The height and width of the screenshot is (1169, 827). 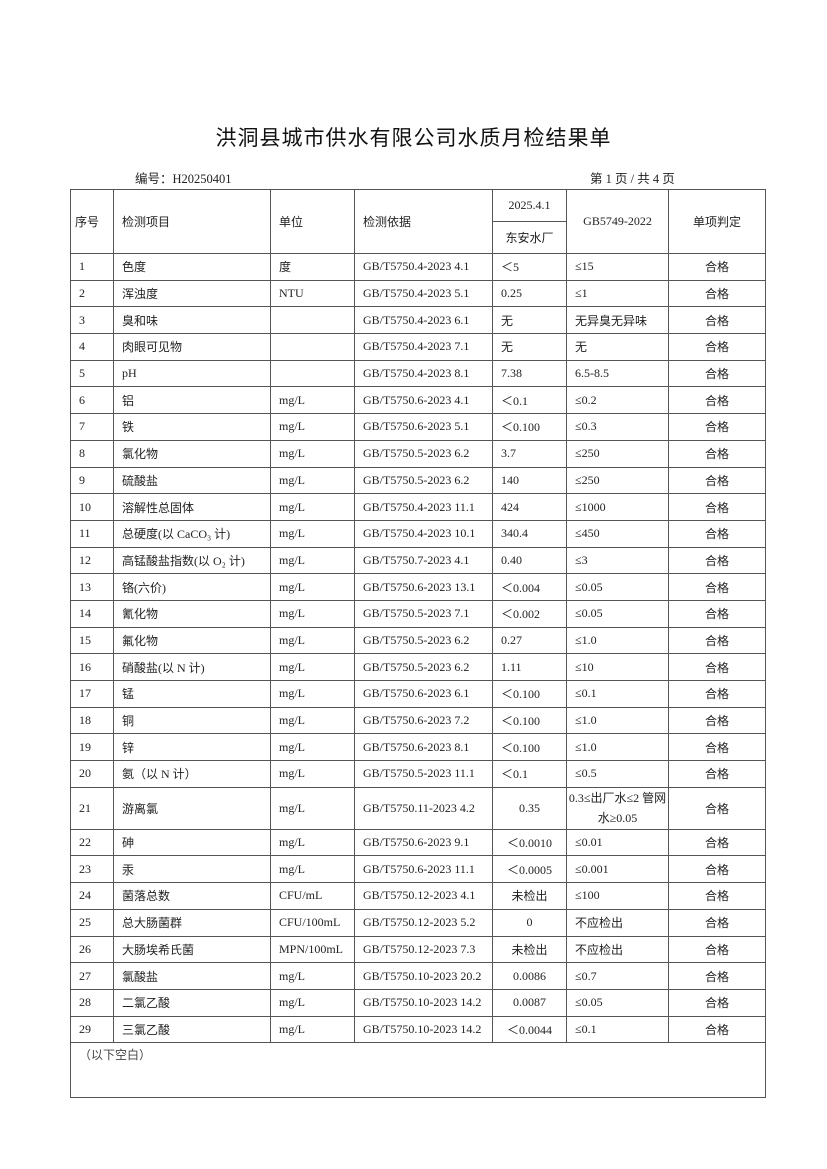 What do you see at coordinates (617, 560) in the screenshot?
I see `standard-limit: ≤3` at bounding box center [617, 560].